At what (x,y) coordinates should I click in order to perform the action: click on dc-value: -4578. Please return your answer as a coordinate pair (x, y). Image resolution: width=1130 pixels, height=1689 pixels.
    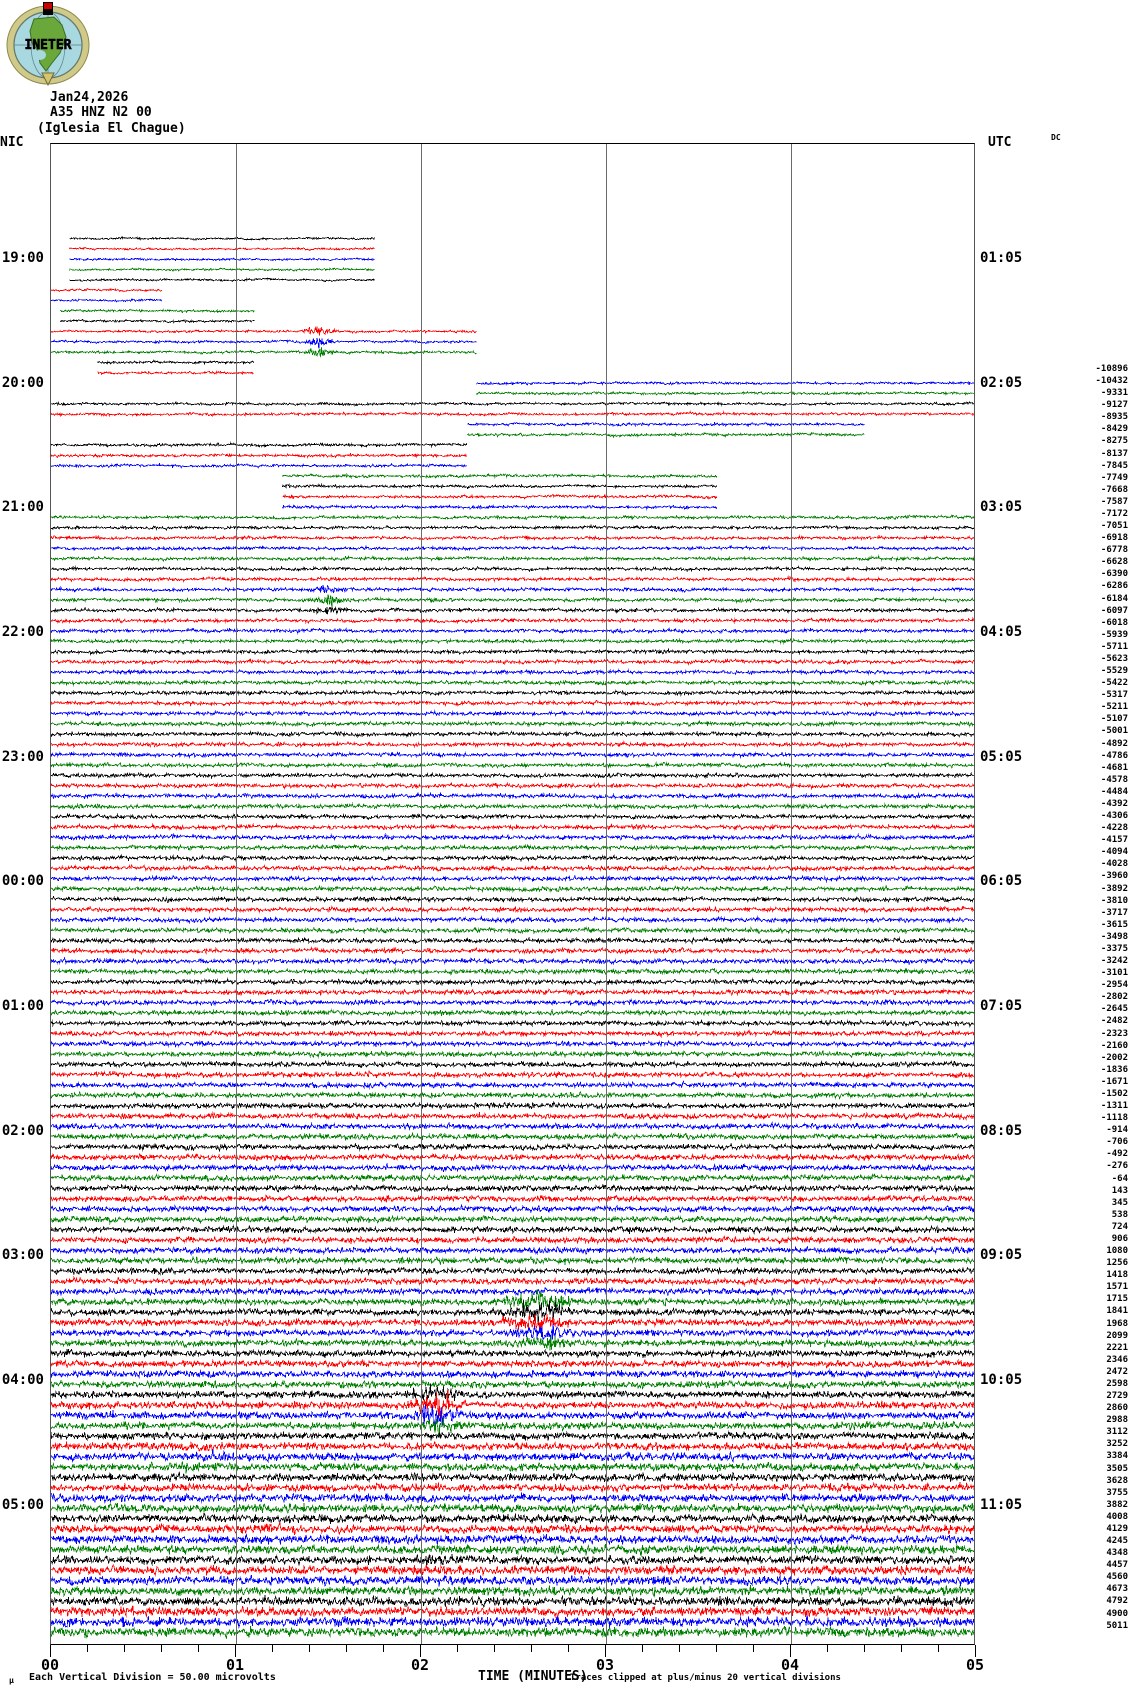
    Looking at the image, I should click on (1114, 779).